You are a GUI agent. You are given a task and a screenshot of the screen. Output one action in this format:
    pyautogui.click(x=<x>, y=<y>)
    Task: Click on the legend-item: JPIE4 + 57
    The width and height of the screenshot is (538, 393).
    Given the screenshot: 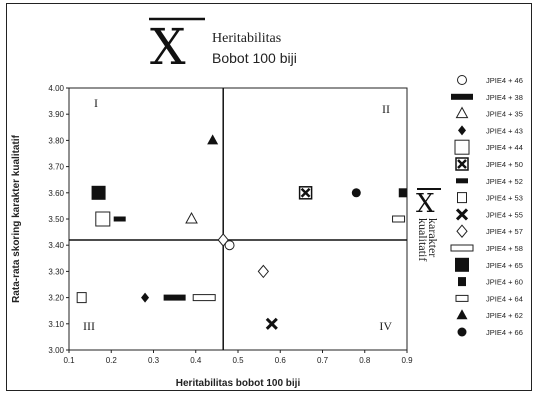 What is the action you would take?
    pyautogui.click(x=489, y=231)
    